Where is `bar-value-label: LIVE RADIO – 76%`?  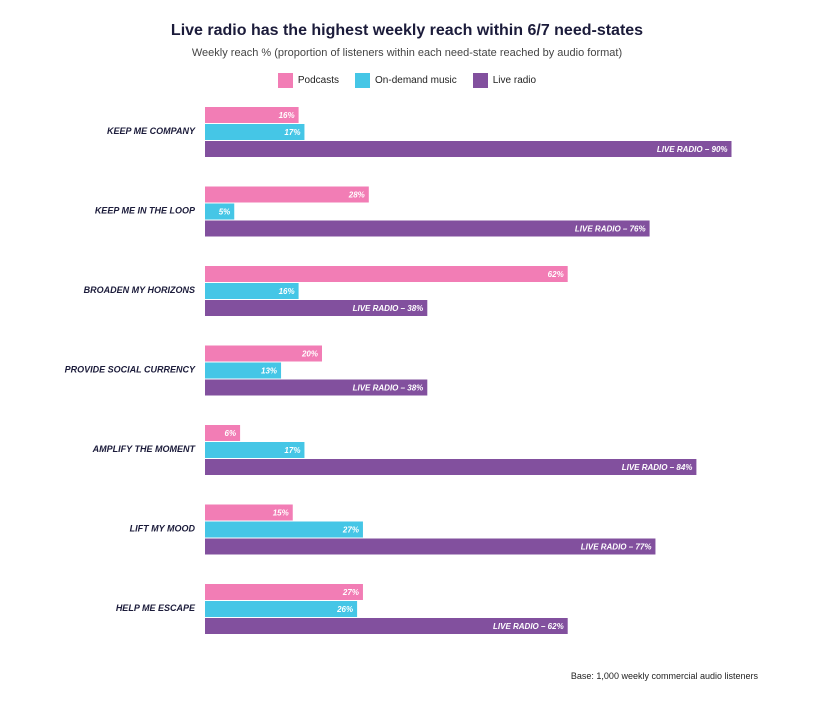 bar-value-label: LIVE RADIO – 76% is located at coordinates (610, 229).